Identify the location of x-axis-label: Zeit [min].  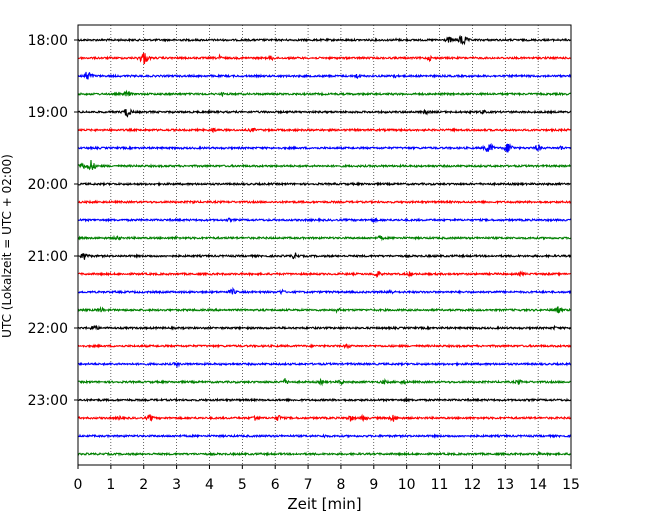
(324, 504).